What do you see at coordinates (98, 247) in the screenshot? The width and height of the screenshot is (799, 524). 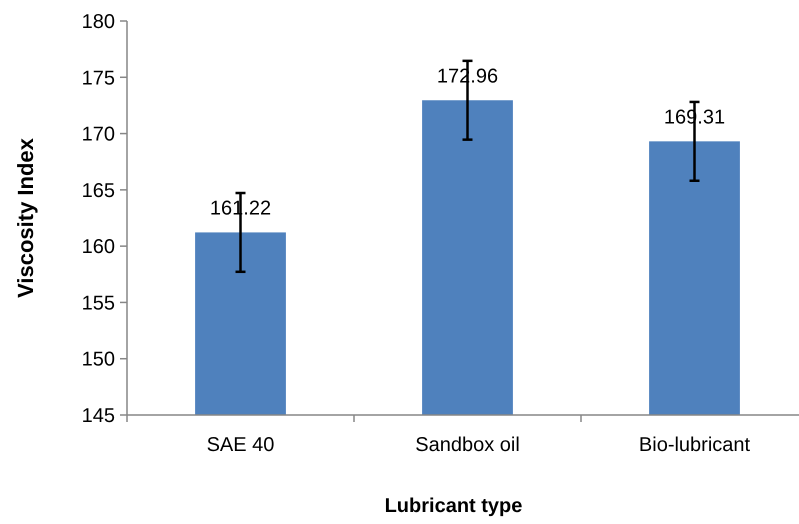 I see `y-tick-label: 160` at bounding box center [98, 247].